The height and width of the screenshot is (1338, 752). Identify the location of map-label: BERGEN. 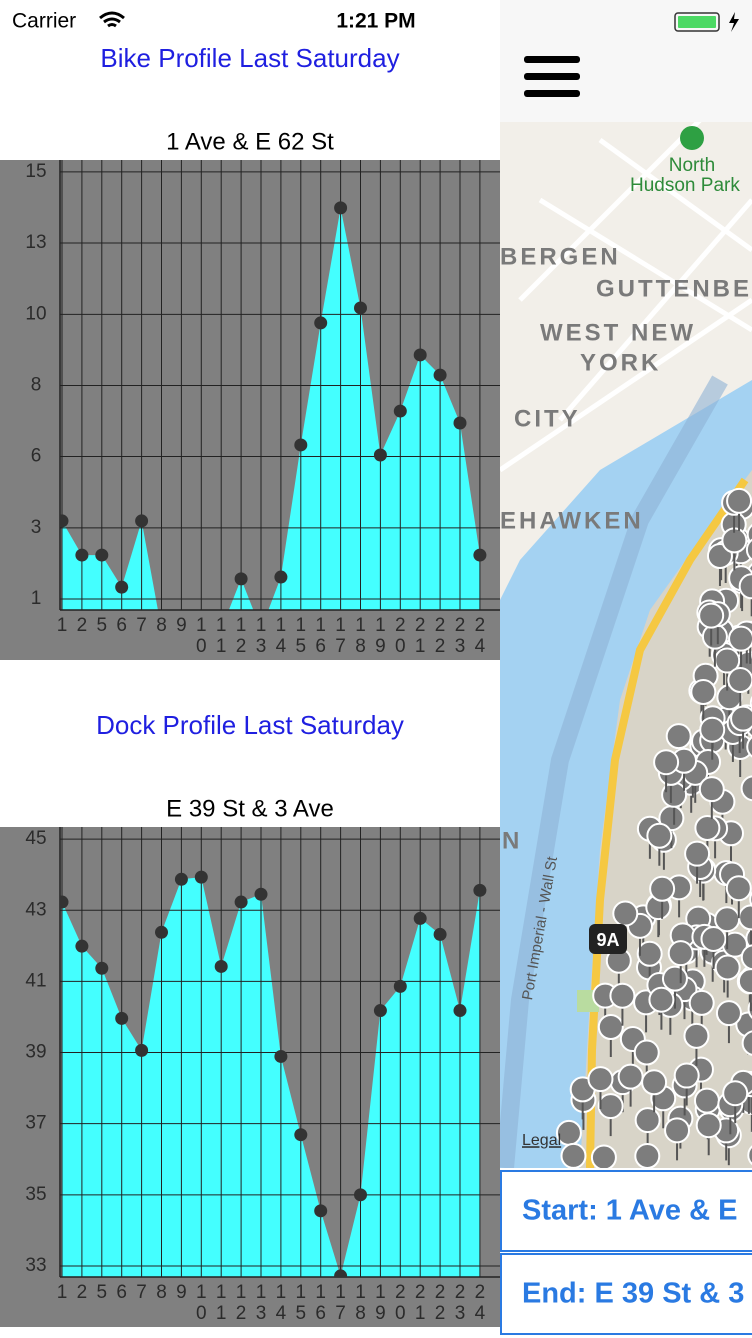
(560, 256).